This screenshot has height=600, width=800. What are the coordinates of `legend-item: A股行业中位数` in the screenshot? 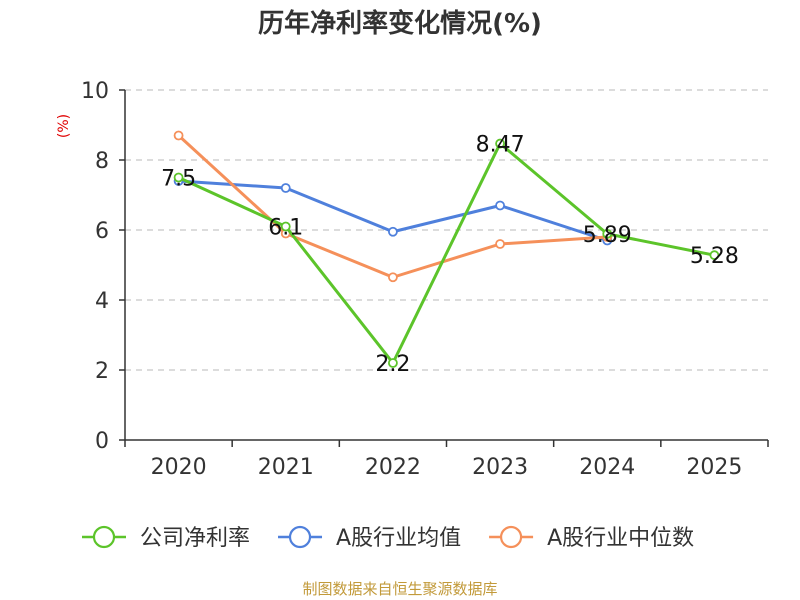 It's located at (591, 538).